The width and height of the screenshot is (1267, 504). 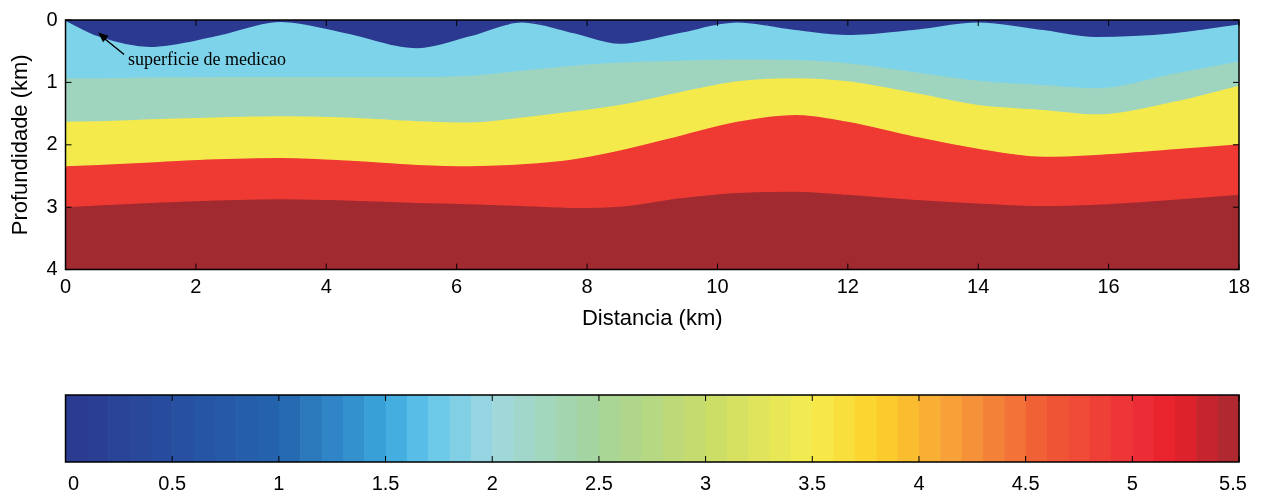 I want to click on color-bar-label: 2.5, so click(x=599, y=482).